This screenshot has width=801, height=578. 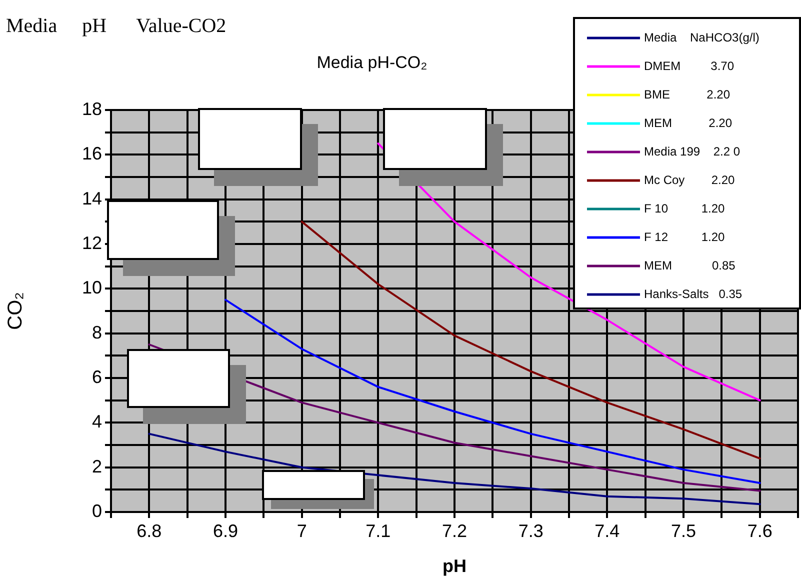 What do you see at coordinates (92, 242) in the screenshot?
I see `y-tick-label: 12` at bounding box center [92, 242].